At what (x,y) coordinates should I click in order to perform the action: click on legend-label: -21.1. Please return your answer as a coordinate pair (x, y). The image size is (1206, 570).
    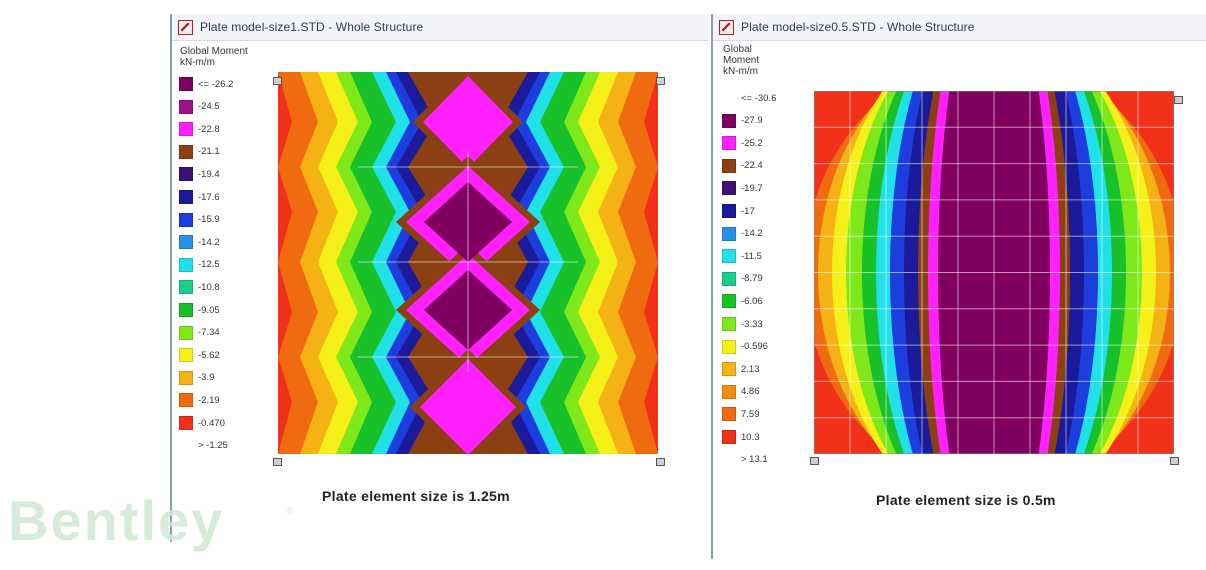
    Looking at the image, I should click on (209, 152).